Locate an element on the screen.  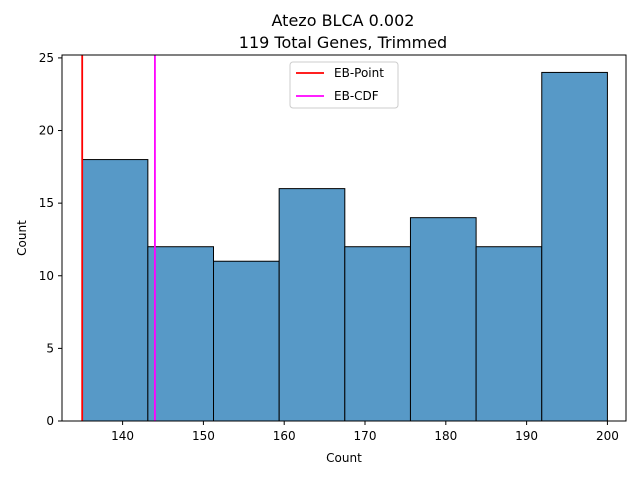
y-tick-label: 5 is located at coordinates (50, 348).